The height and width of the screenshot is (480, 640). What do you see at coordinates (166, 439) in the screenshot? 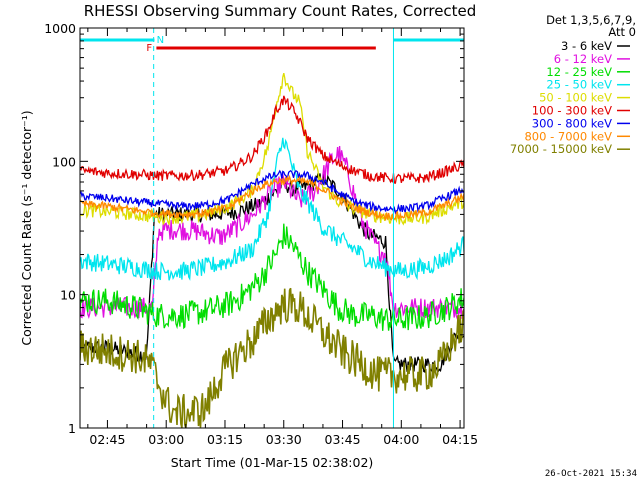
I see `x-tick-label: 03:00` at bounding box center [166, 439].